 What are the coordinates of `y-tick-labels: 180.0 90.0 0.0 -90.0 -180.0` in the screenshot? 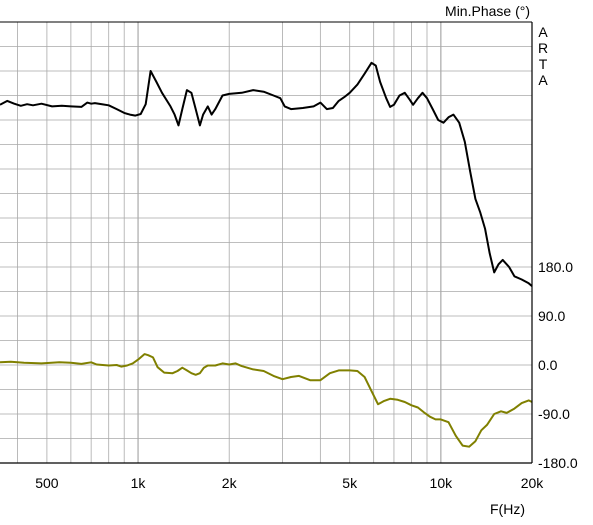 It's located at (558, 365).